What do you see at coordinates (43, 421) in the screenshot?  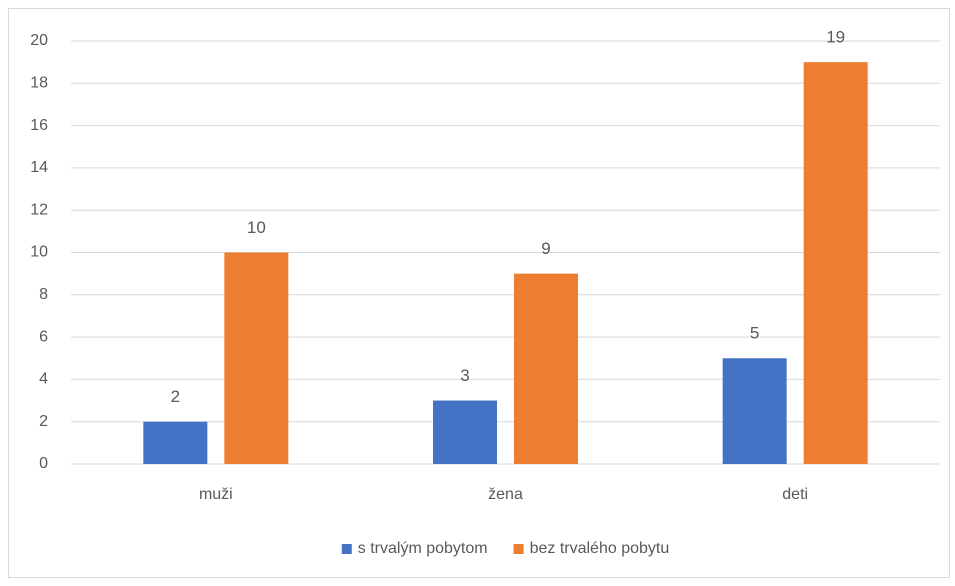 I see `y-tick-label: 2` at bounding box center [43, 421].